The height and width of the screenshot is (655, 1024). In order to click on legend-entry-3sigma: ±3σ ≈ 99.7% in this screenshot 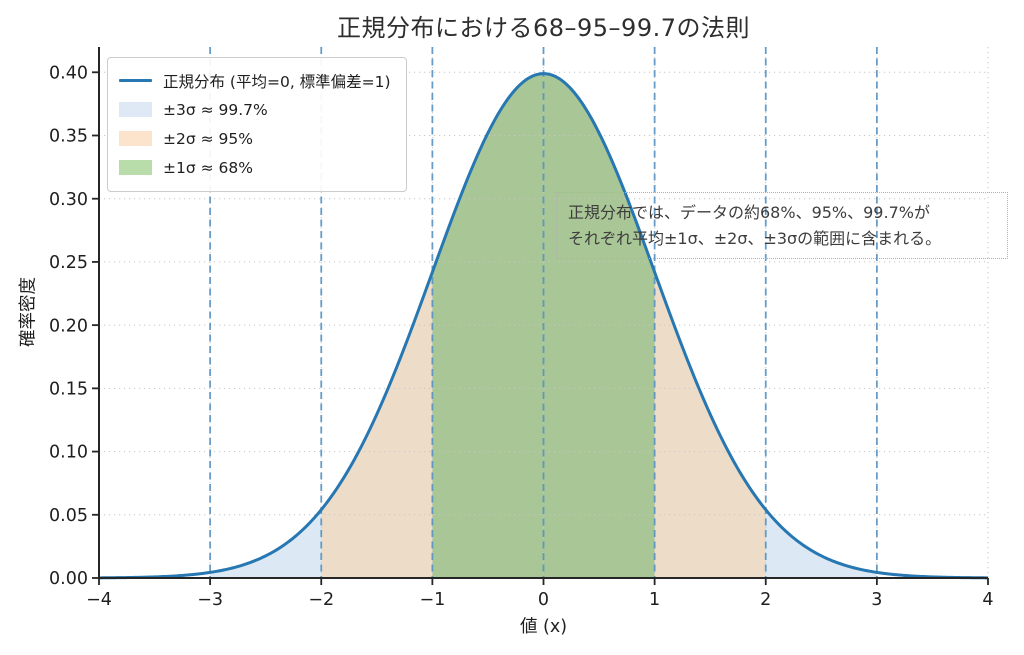, I will do `click(255, 109)`.